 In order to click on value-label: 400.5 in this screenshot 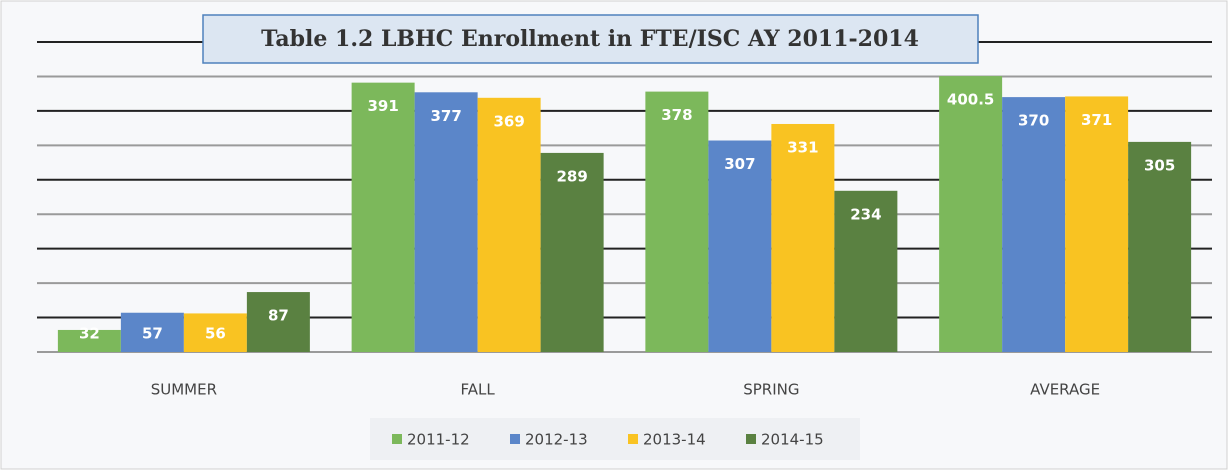, I will do `click(970, 100)`.